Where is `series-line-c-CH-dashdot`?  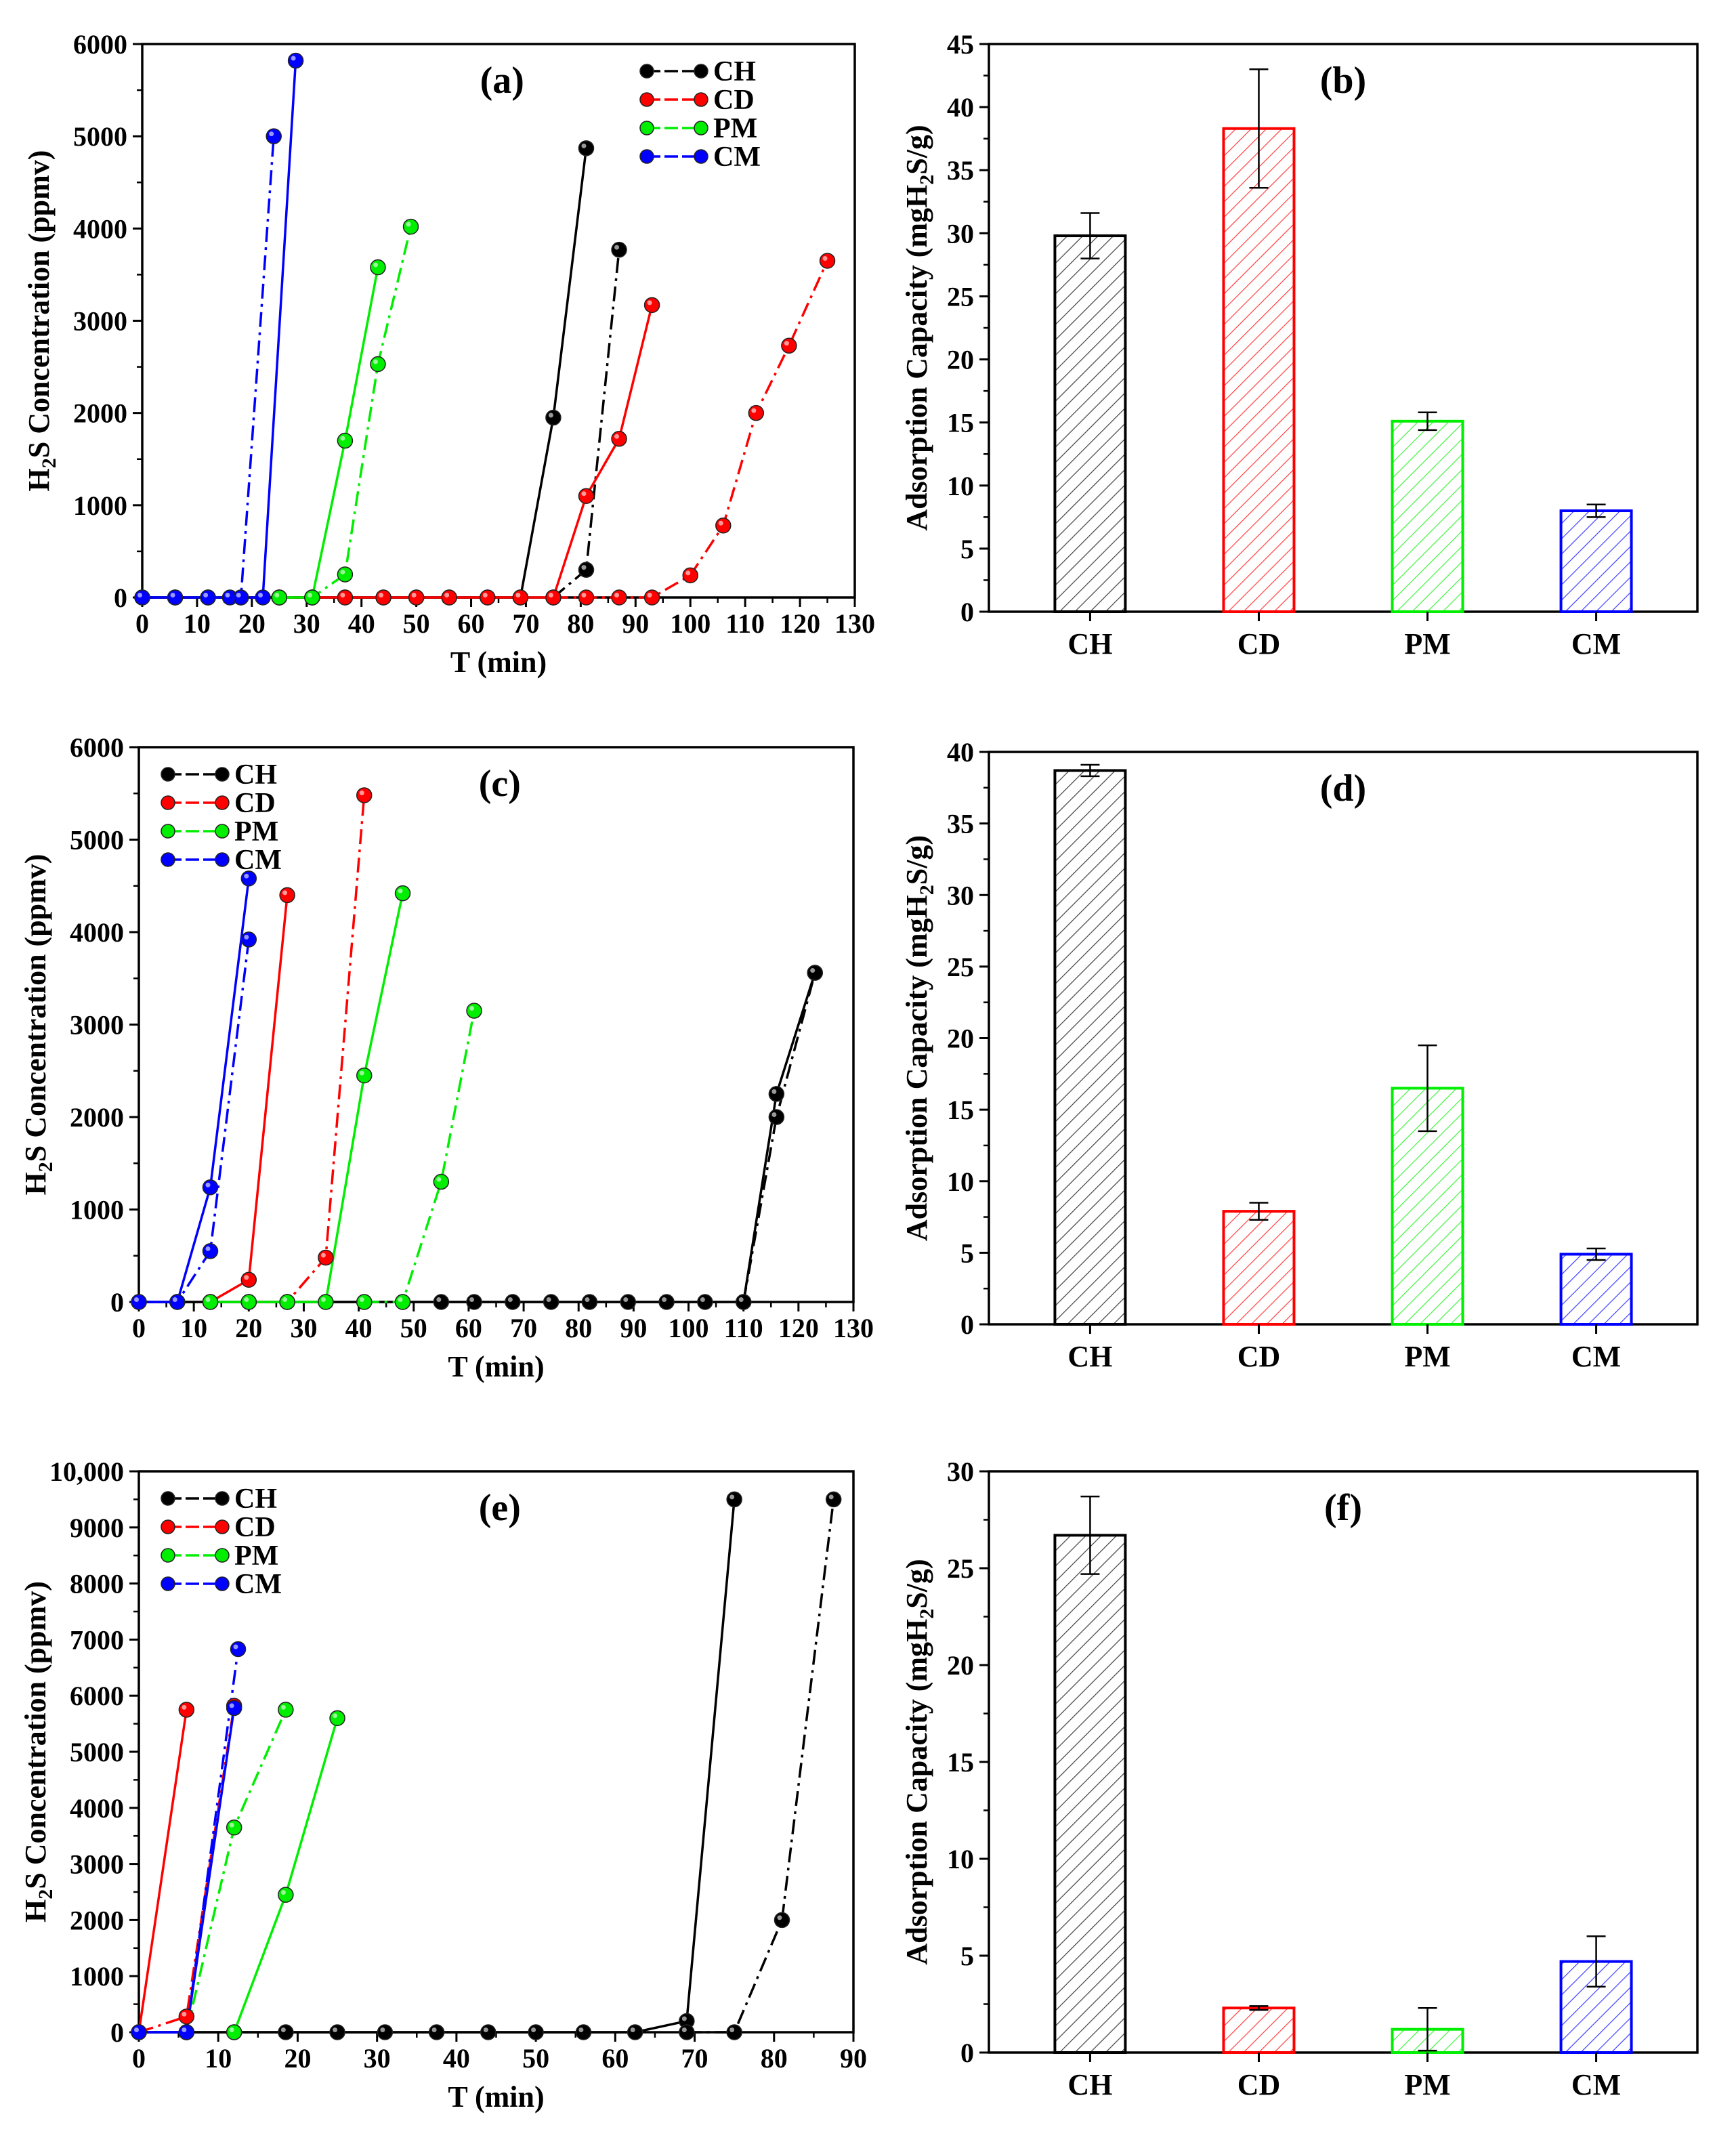 series-line-c-CH-dashdot is located at coordinates (779, 1137).